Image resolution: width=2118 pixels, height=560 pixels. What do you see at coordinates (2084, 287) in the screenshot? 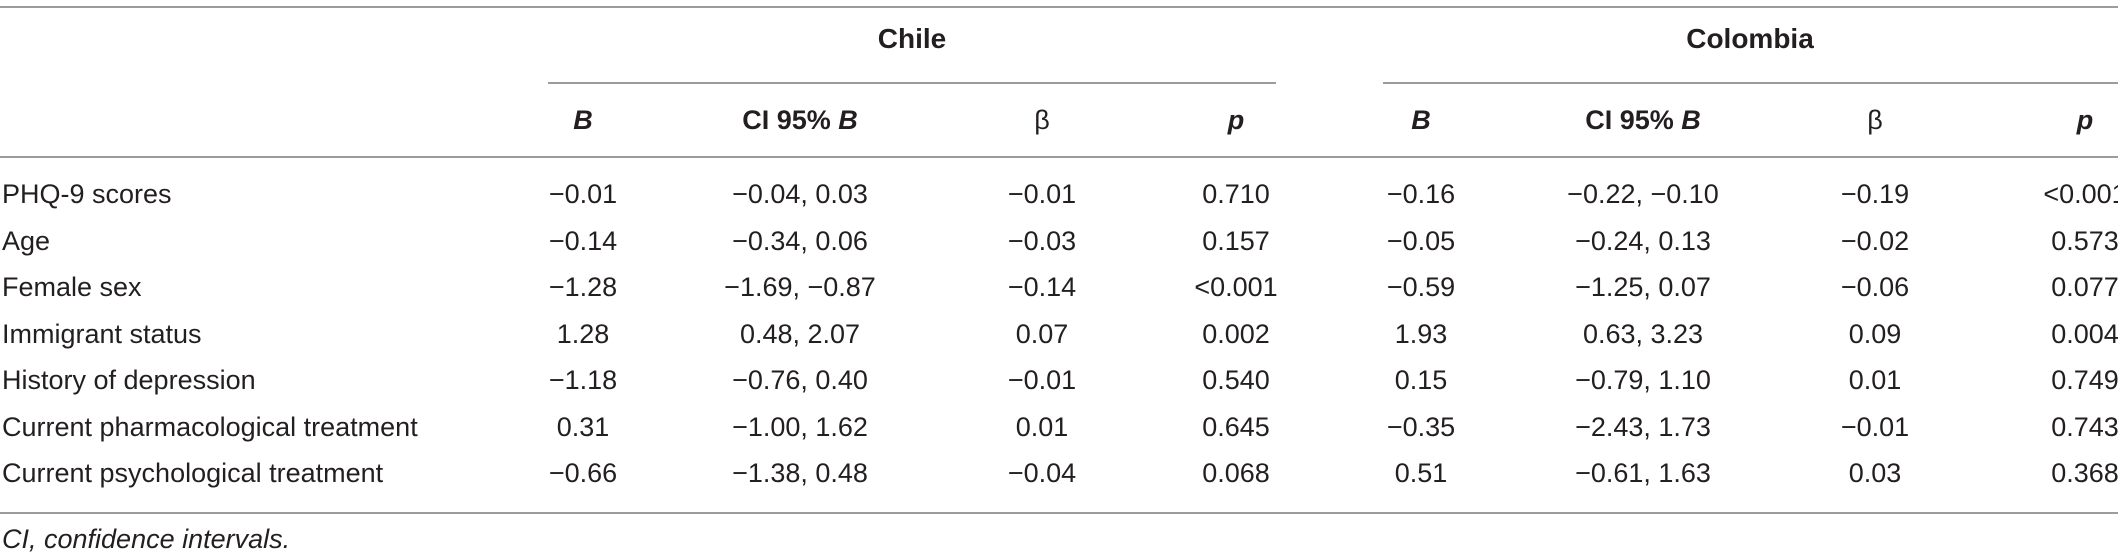
I see `table-cell: 0.077` at bounding box center [2084, 287].